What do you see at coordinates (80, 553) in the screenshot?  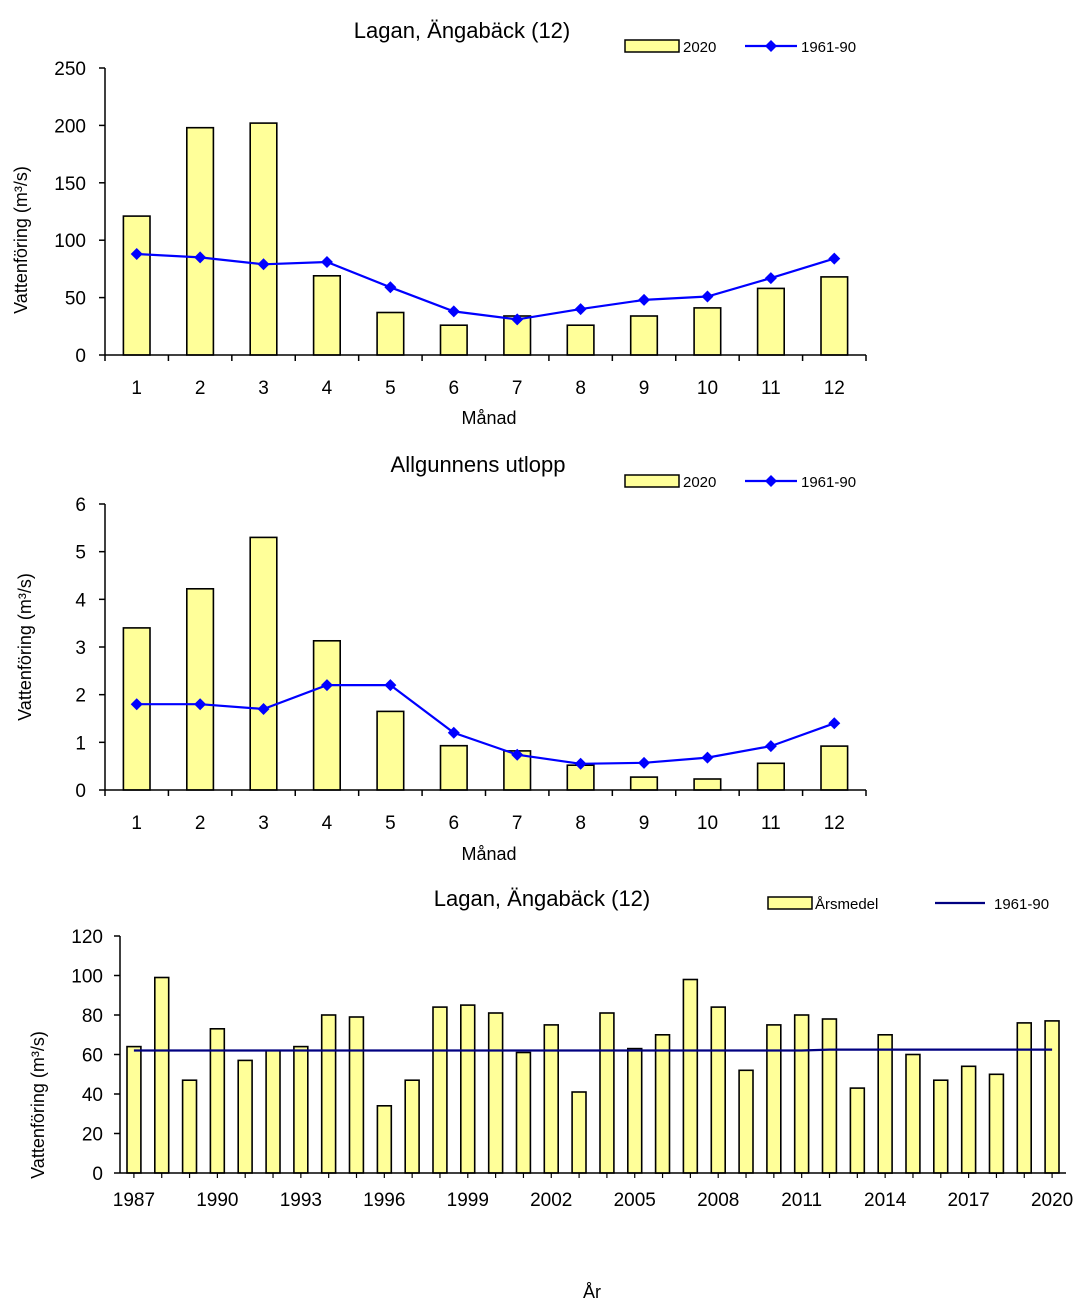 I see `y-tick-label: 5` at bounding box center [80, 553].